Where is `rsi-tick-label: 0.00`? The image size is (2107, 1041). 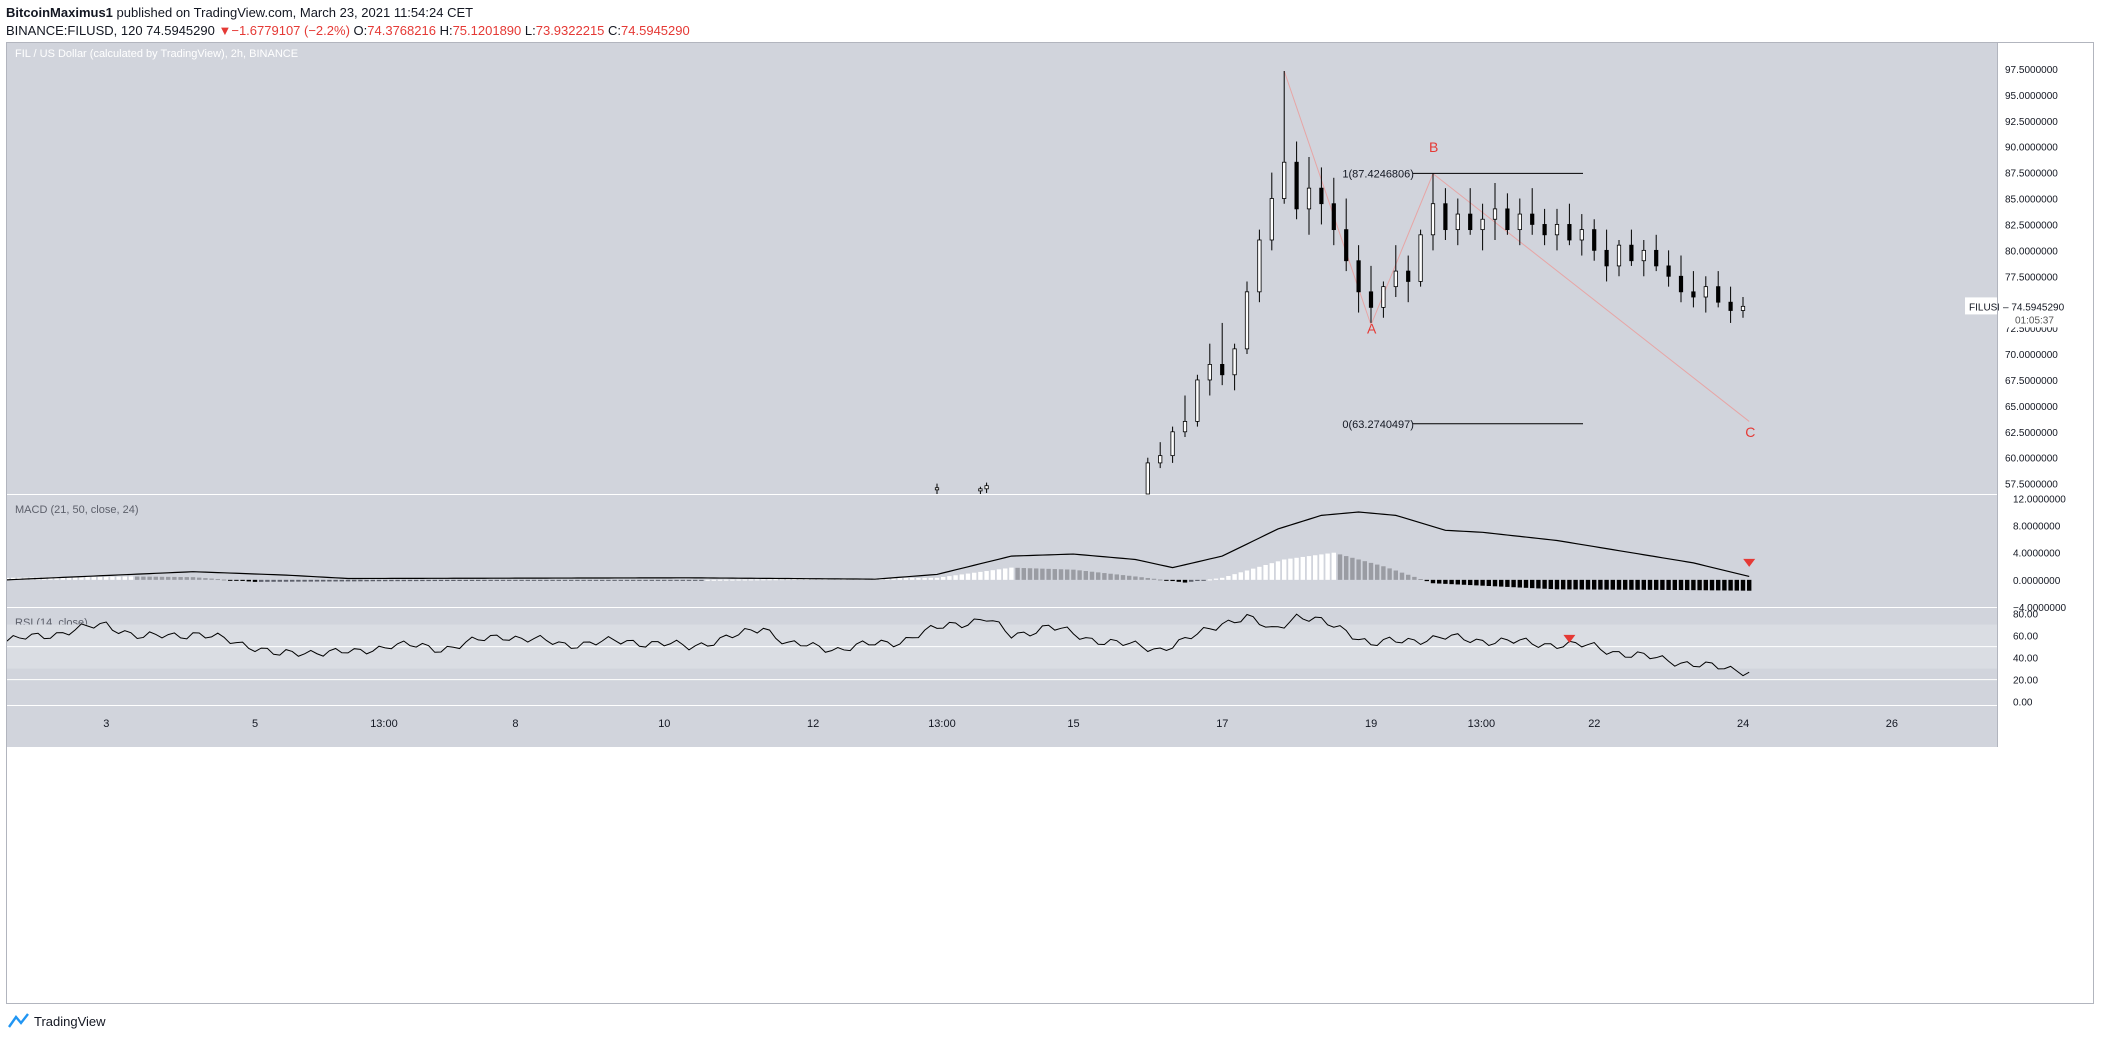 rsi-tick-label: 0.00 is located at coordinates (2023, 703).